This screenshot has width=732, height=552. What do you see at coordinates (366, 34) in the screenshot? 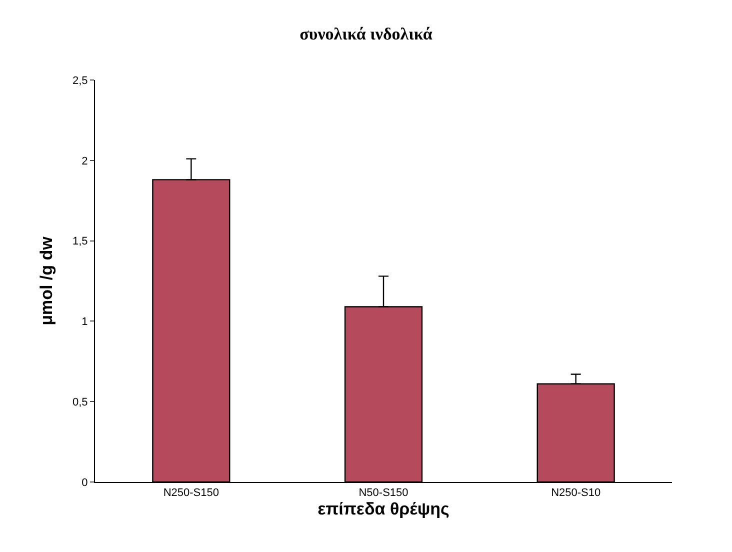
I see `chart-title: συνολικά ινδολικά` at bounding box center [366, 34].